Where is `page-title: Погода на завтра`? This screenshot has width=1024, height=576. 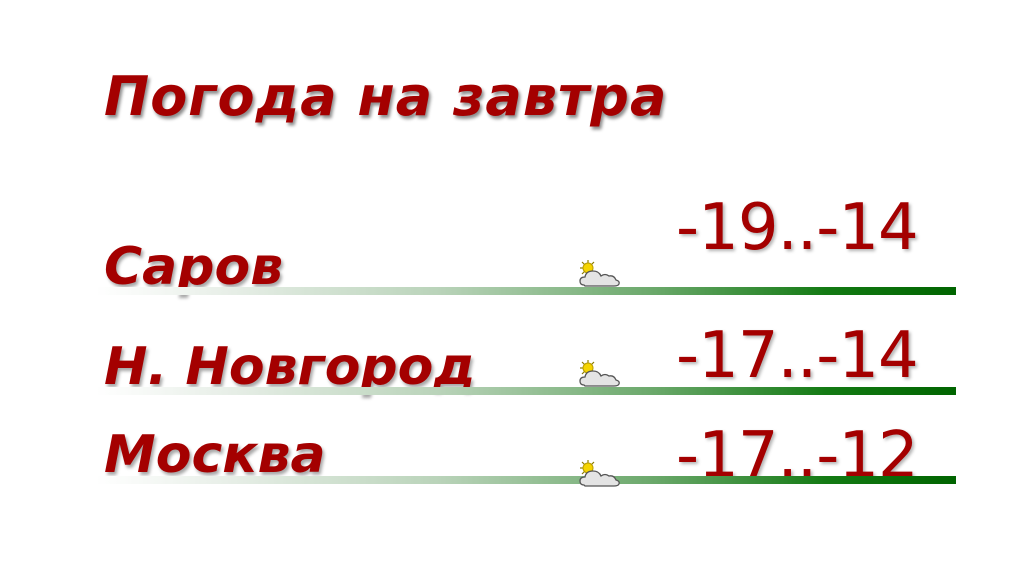
page-title: Погода на завтра is located at coordinates (386, 96).